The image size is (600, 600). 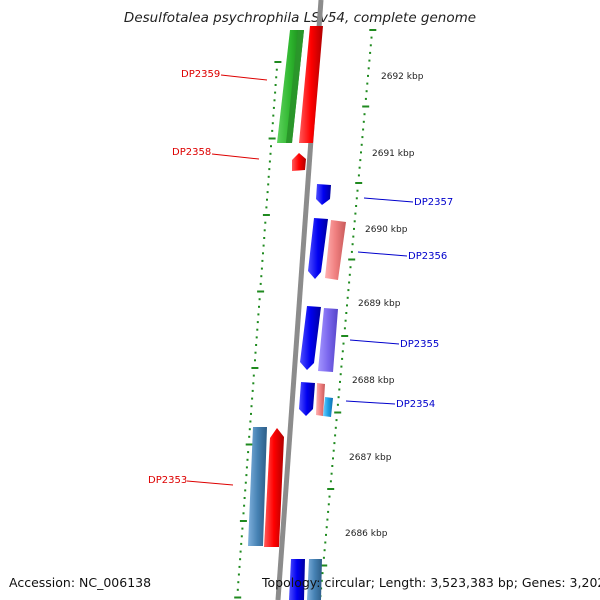 What do you see at coordinates (257, 486) in the screenshot?
I see `feature-steelblue-dp2353` at bounding box center [257, 486].